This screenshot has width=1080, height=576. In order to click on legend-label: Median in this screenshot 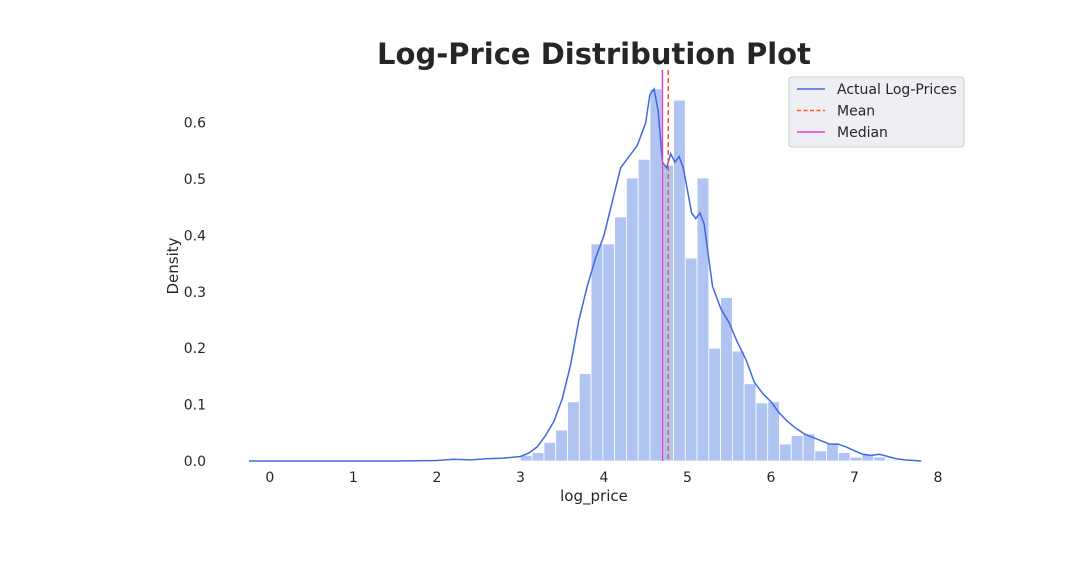, I will do `click(862, 133)`.